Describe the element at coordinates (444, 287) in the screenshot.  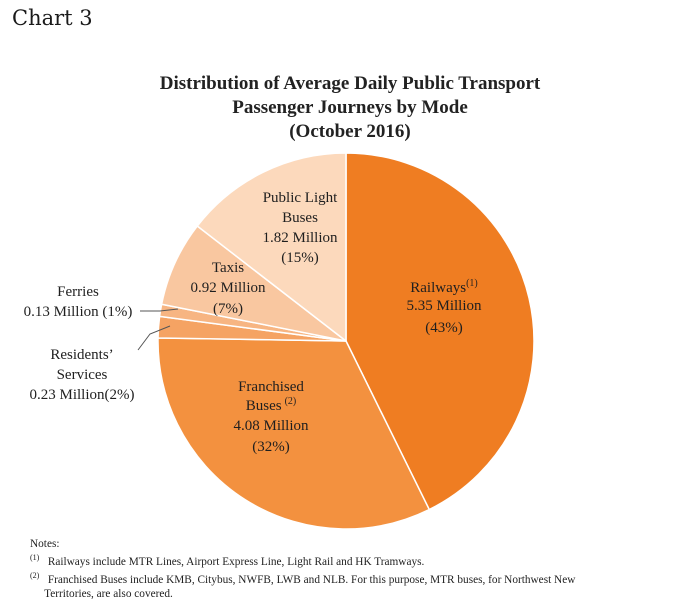
I see `railways-label: Railways(1)` at that location.